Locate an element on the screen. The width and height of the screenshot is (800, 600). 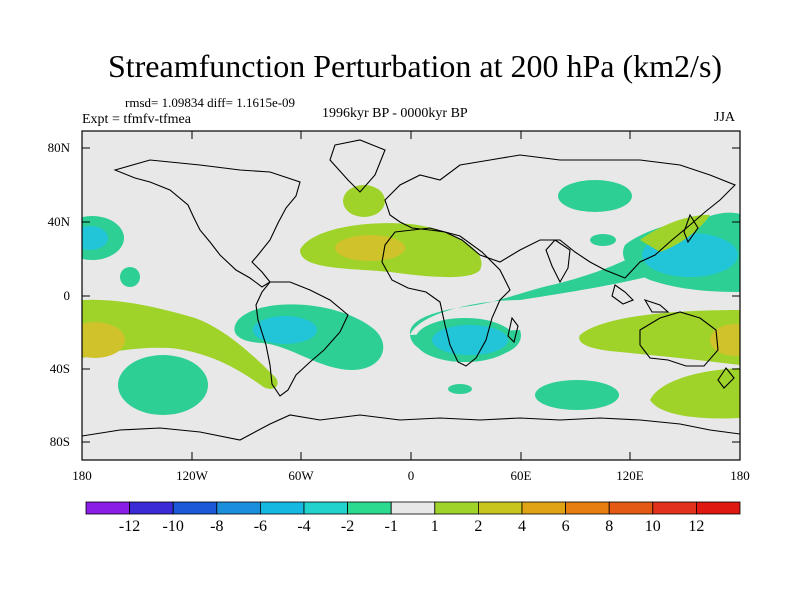
colorbar-label: 6 is located at coordinates (565, 526).